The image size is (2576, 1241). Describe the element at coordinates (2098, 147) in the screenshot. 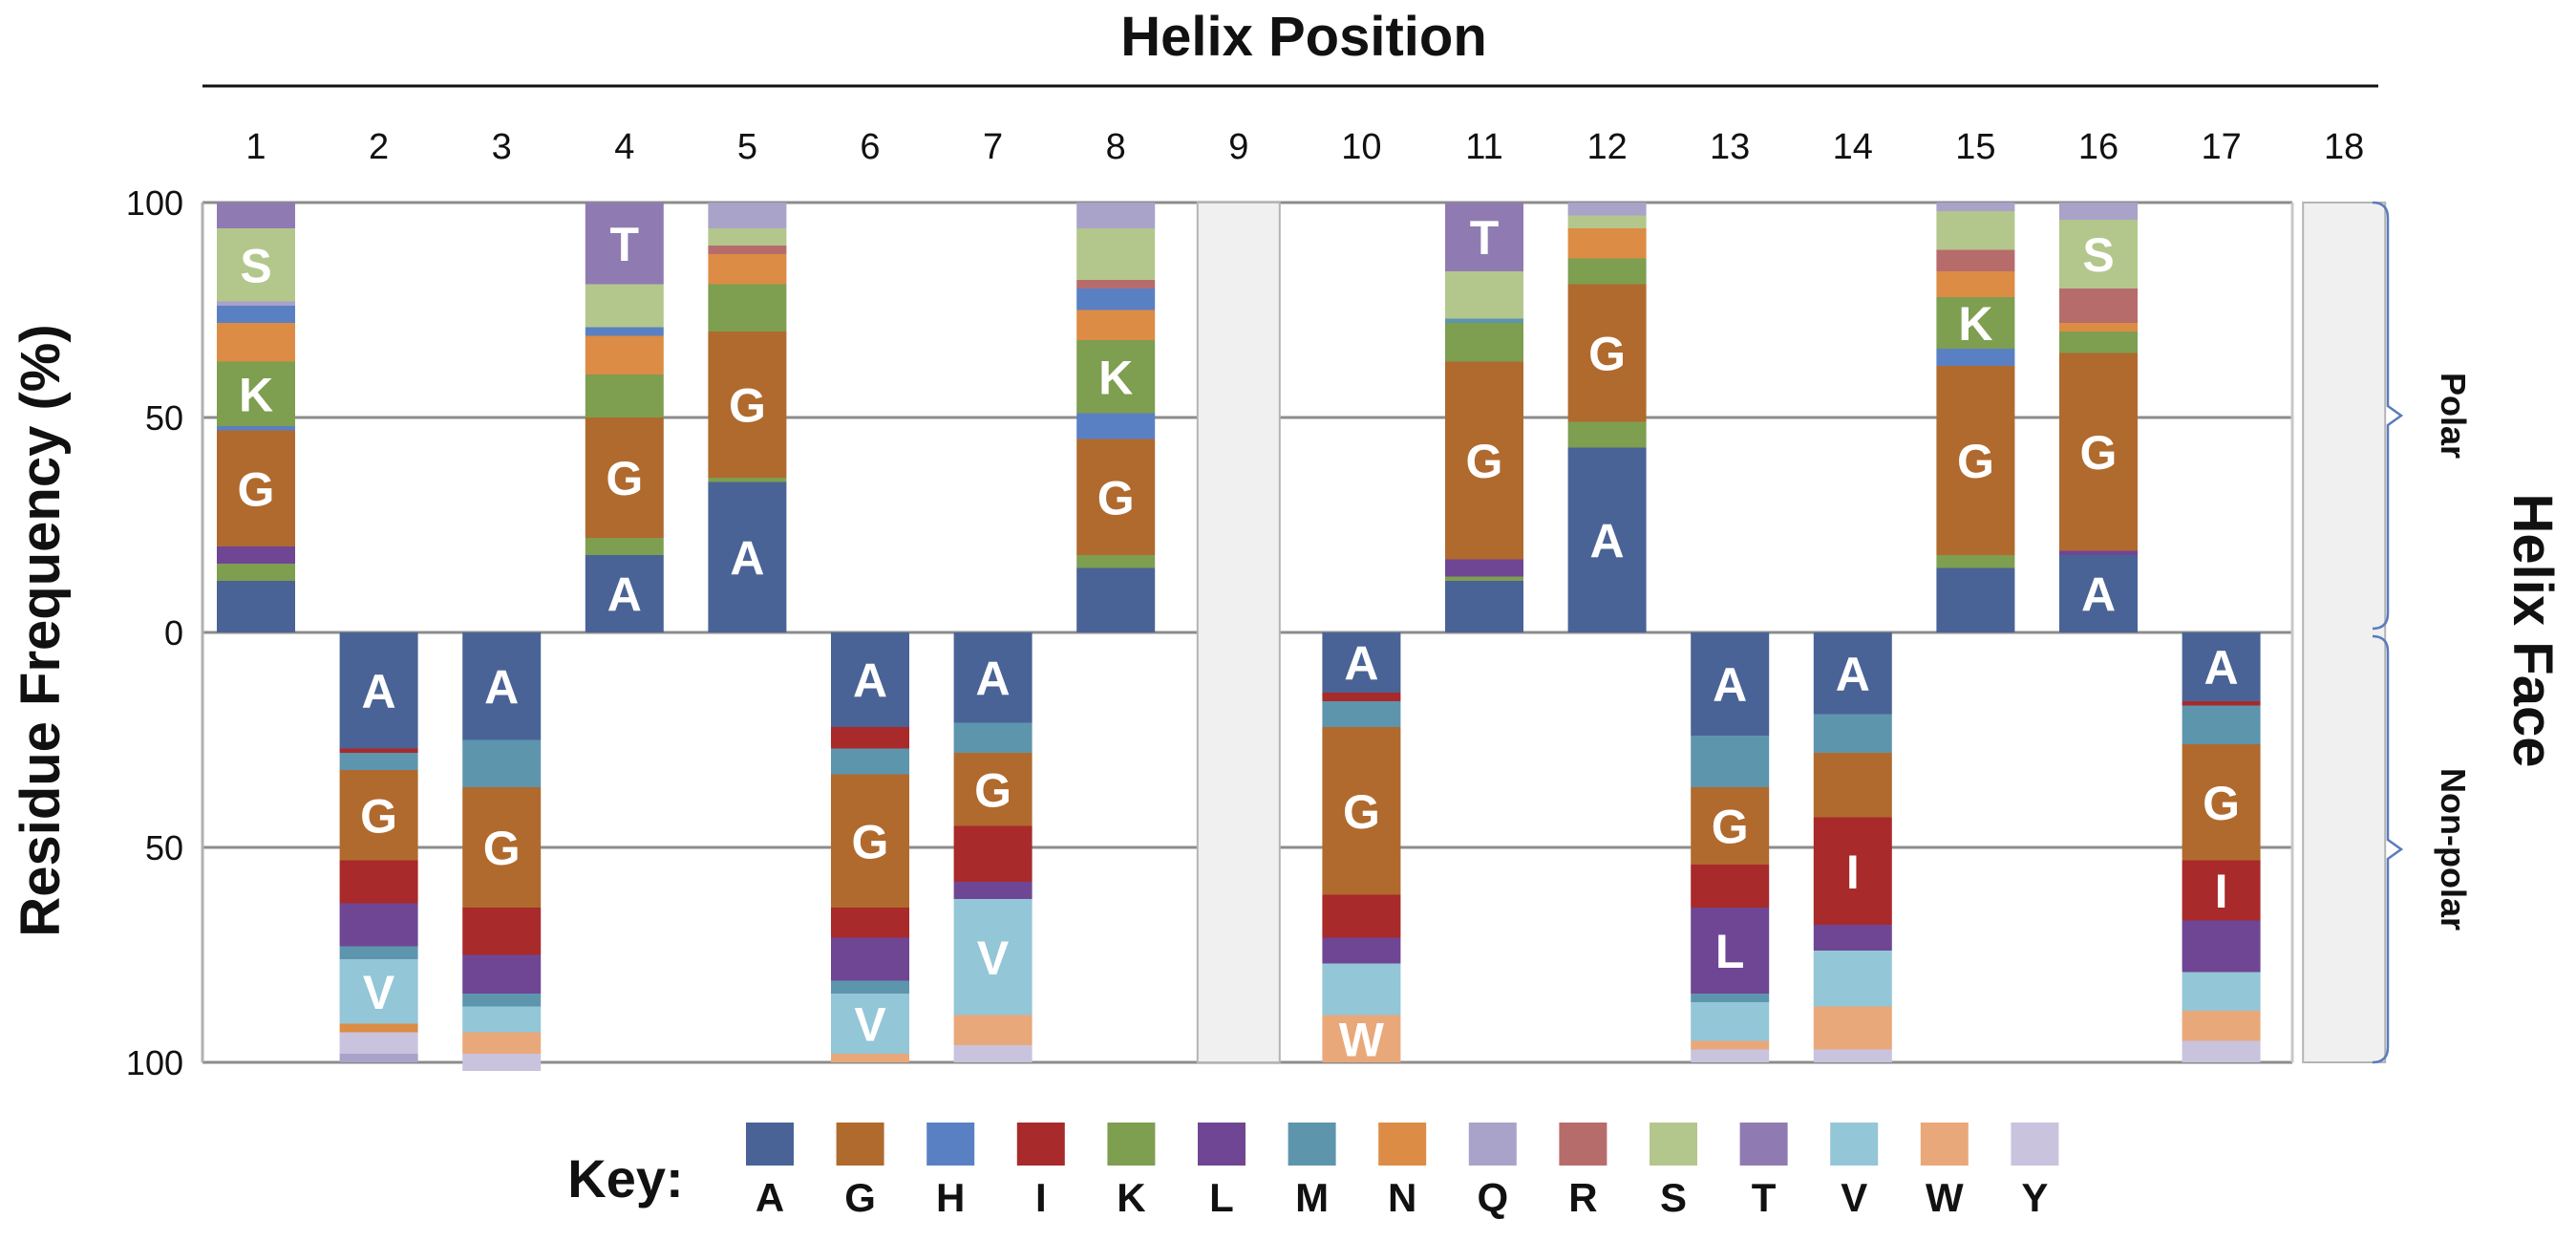

I see `position-label: 16` at that location.